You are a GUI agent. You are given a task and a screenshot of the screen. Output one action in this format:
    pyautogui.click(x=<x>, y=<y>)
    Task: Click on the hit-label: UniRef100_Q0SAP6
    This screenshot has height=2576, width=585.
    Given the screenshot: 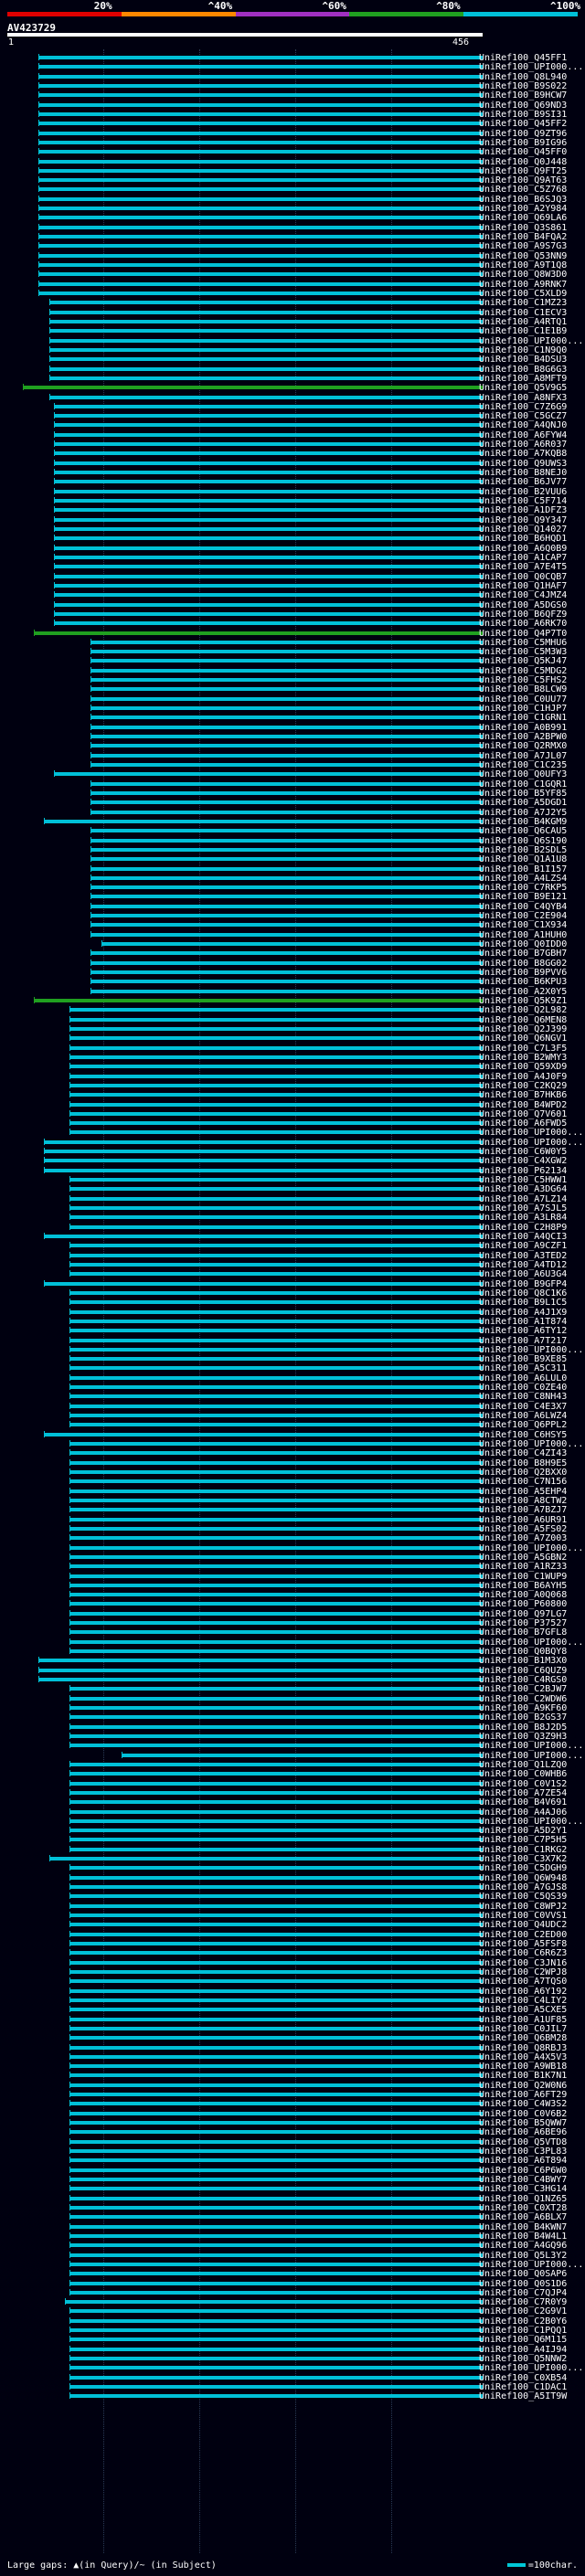 What is the action you would take?
    pyautogui.click(x=523, y=2274)
    